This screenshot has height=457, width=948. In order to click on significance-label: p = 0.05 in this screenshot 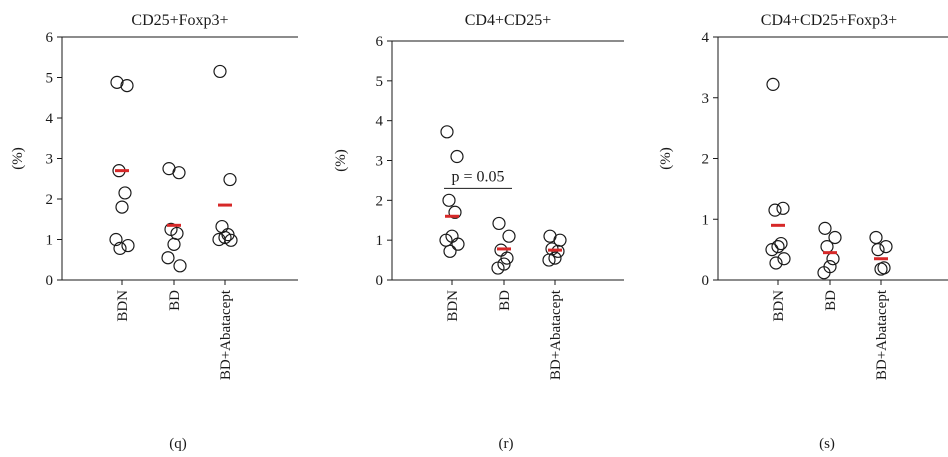, I will do `click(477, 176)`.